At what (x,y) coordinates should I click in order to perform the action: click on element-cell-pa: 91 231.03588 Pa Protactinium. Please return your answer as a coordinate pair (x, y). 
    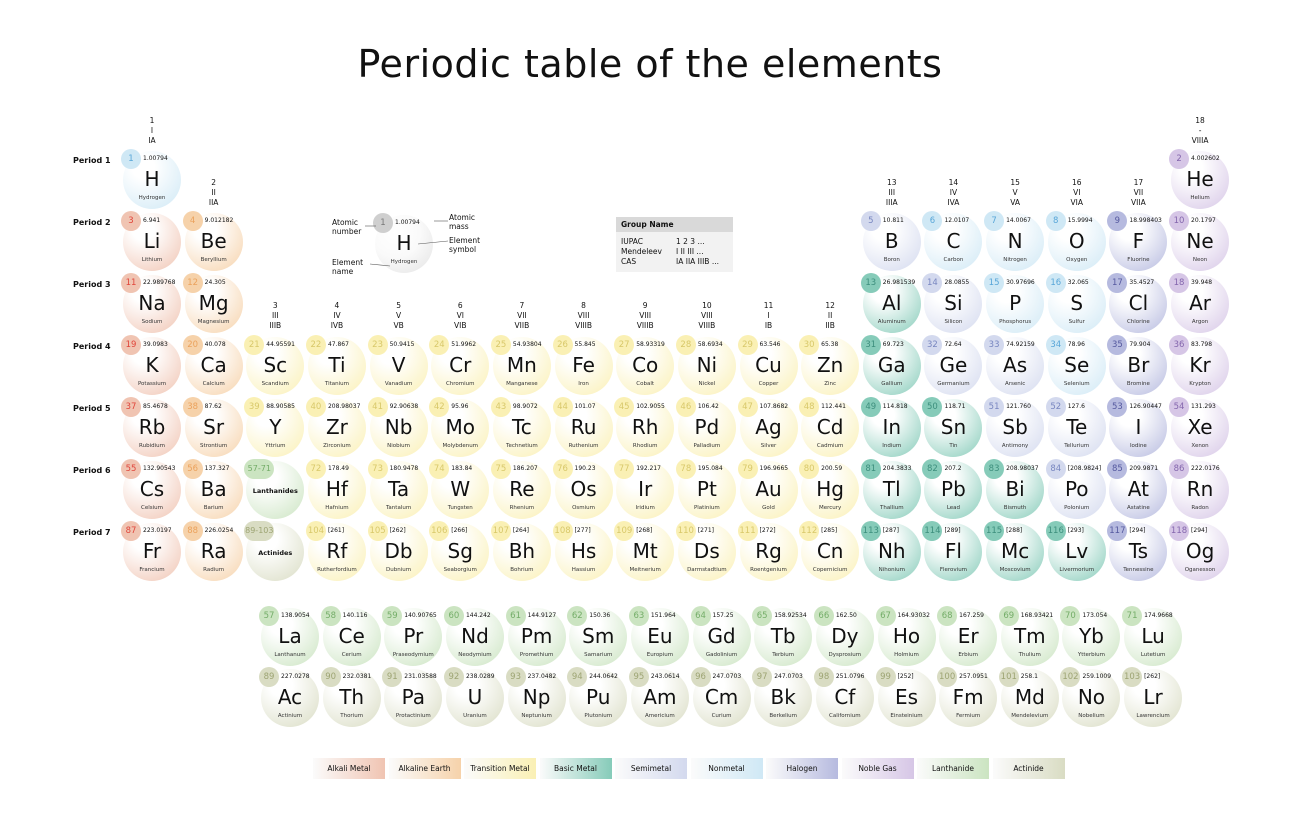
    Looking at the image, I should click on (412, 697).